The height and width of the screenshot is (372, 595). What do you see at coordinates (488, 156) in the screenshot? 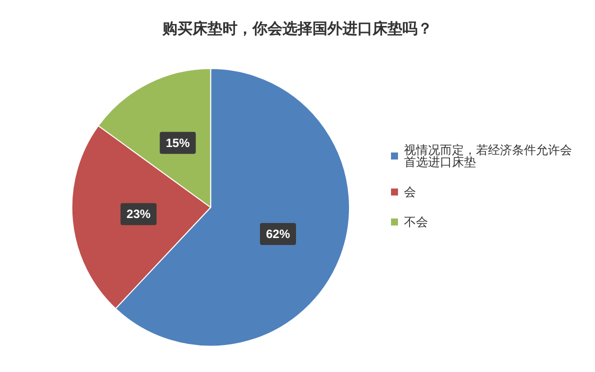
I see `legend-label: 视情况而定，若经济条件允许会首选进口床垫` at bounding box center [488, 156].